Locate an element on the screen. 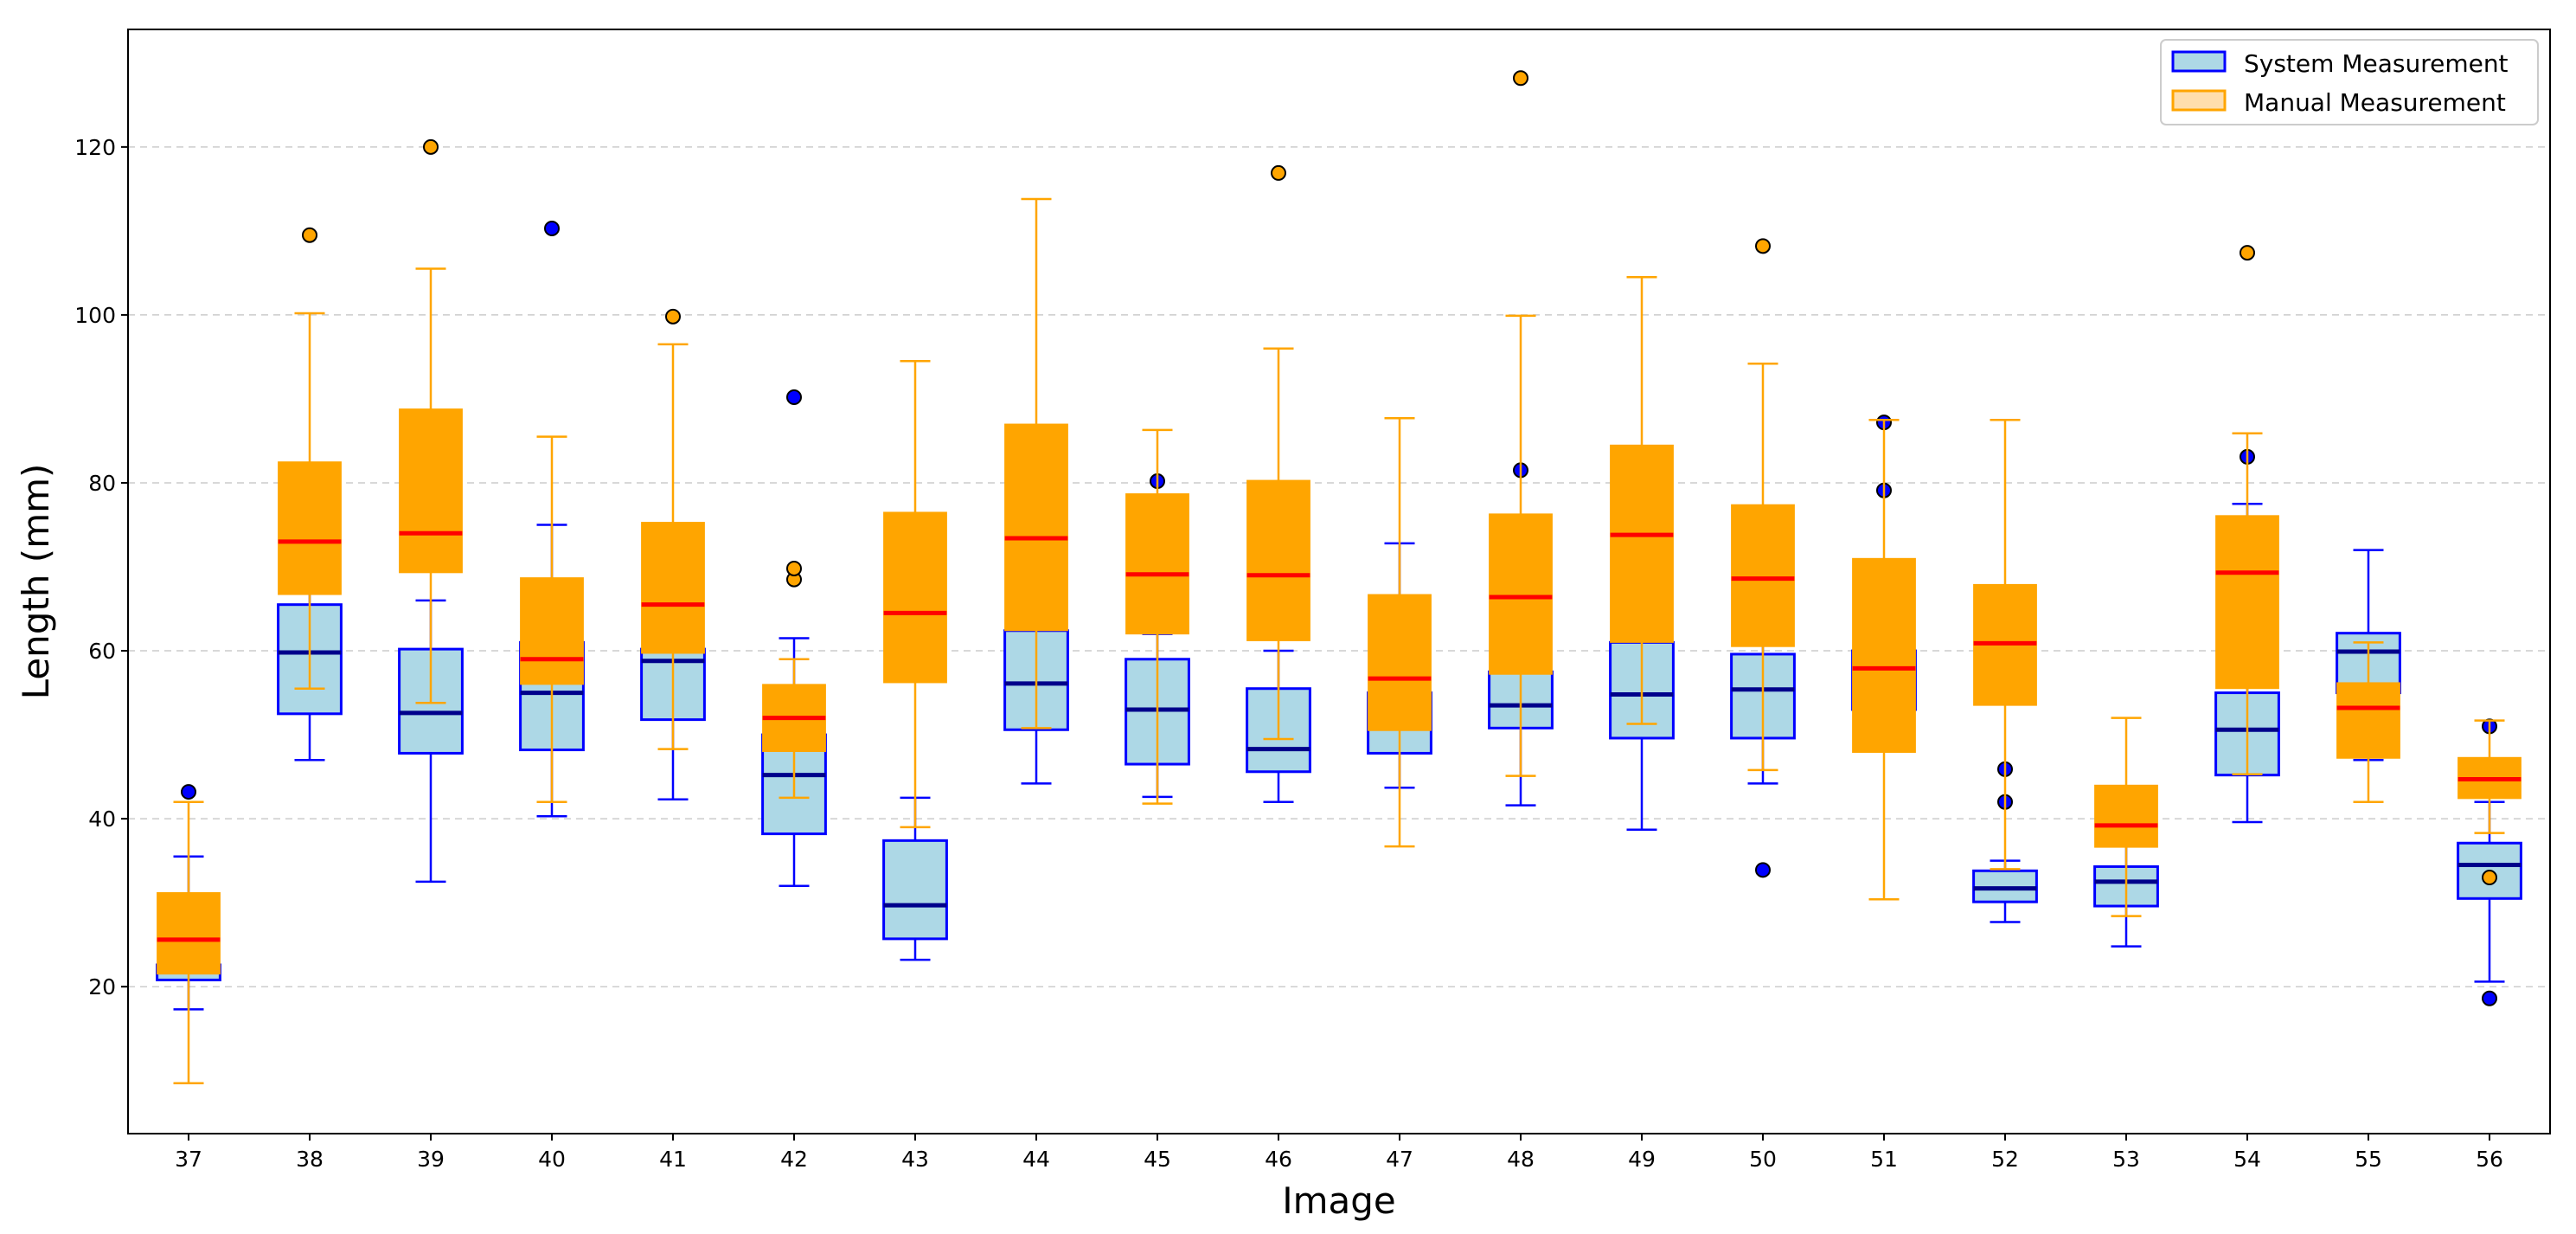  x-tick-label: 56 is located at coordinates (2489, 1159).